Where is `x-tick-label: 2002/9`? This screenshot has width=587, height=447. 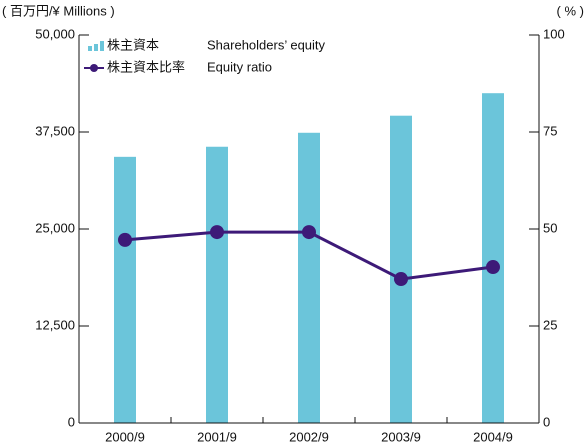
x-tick-label: 2002/9 is located at coordinates (309, 436).